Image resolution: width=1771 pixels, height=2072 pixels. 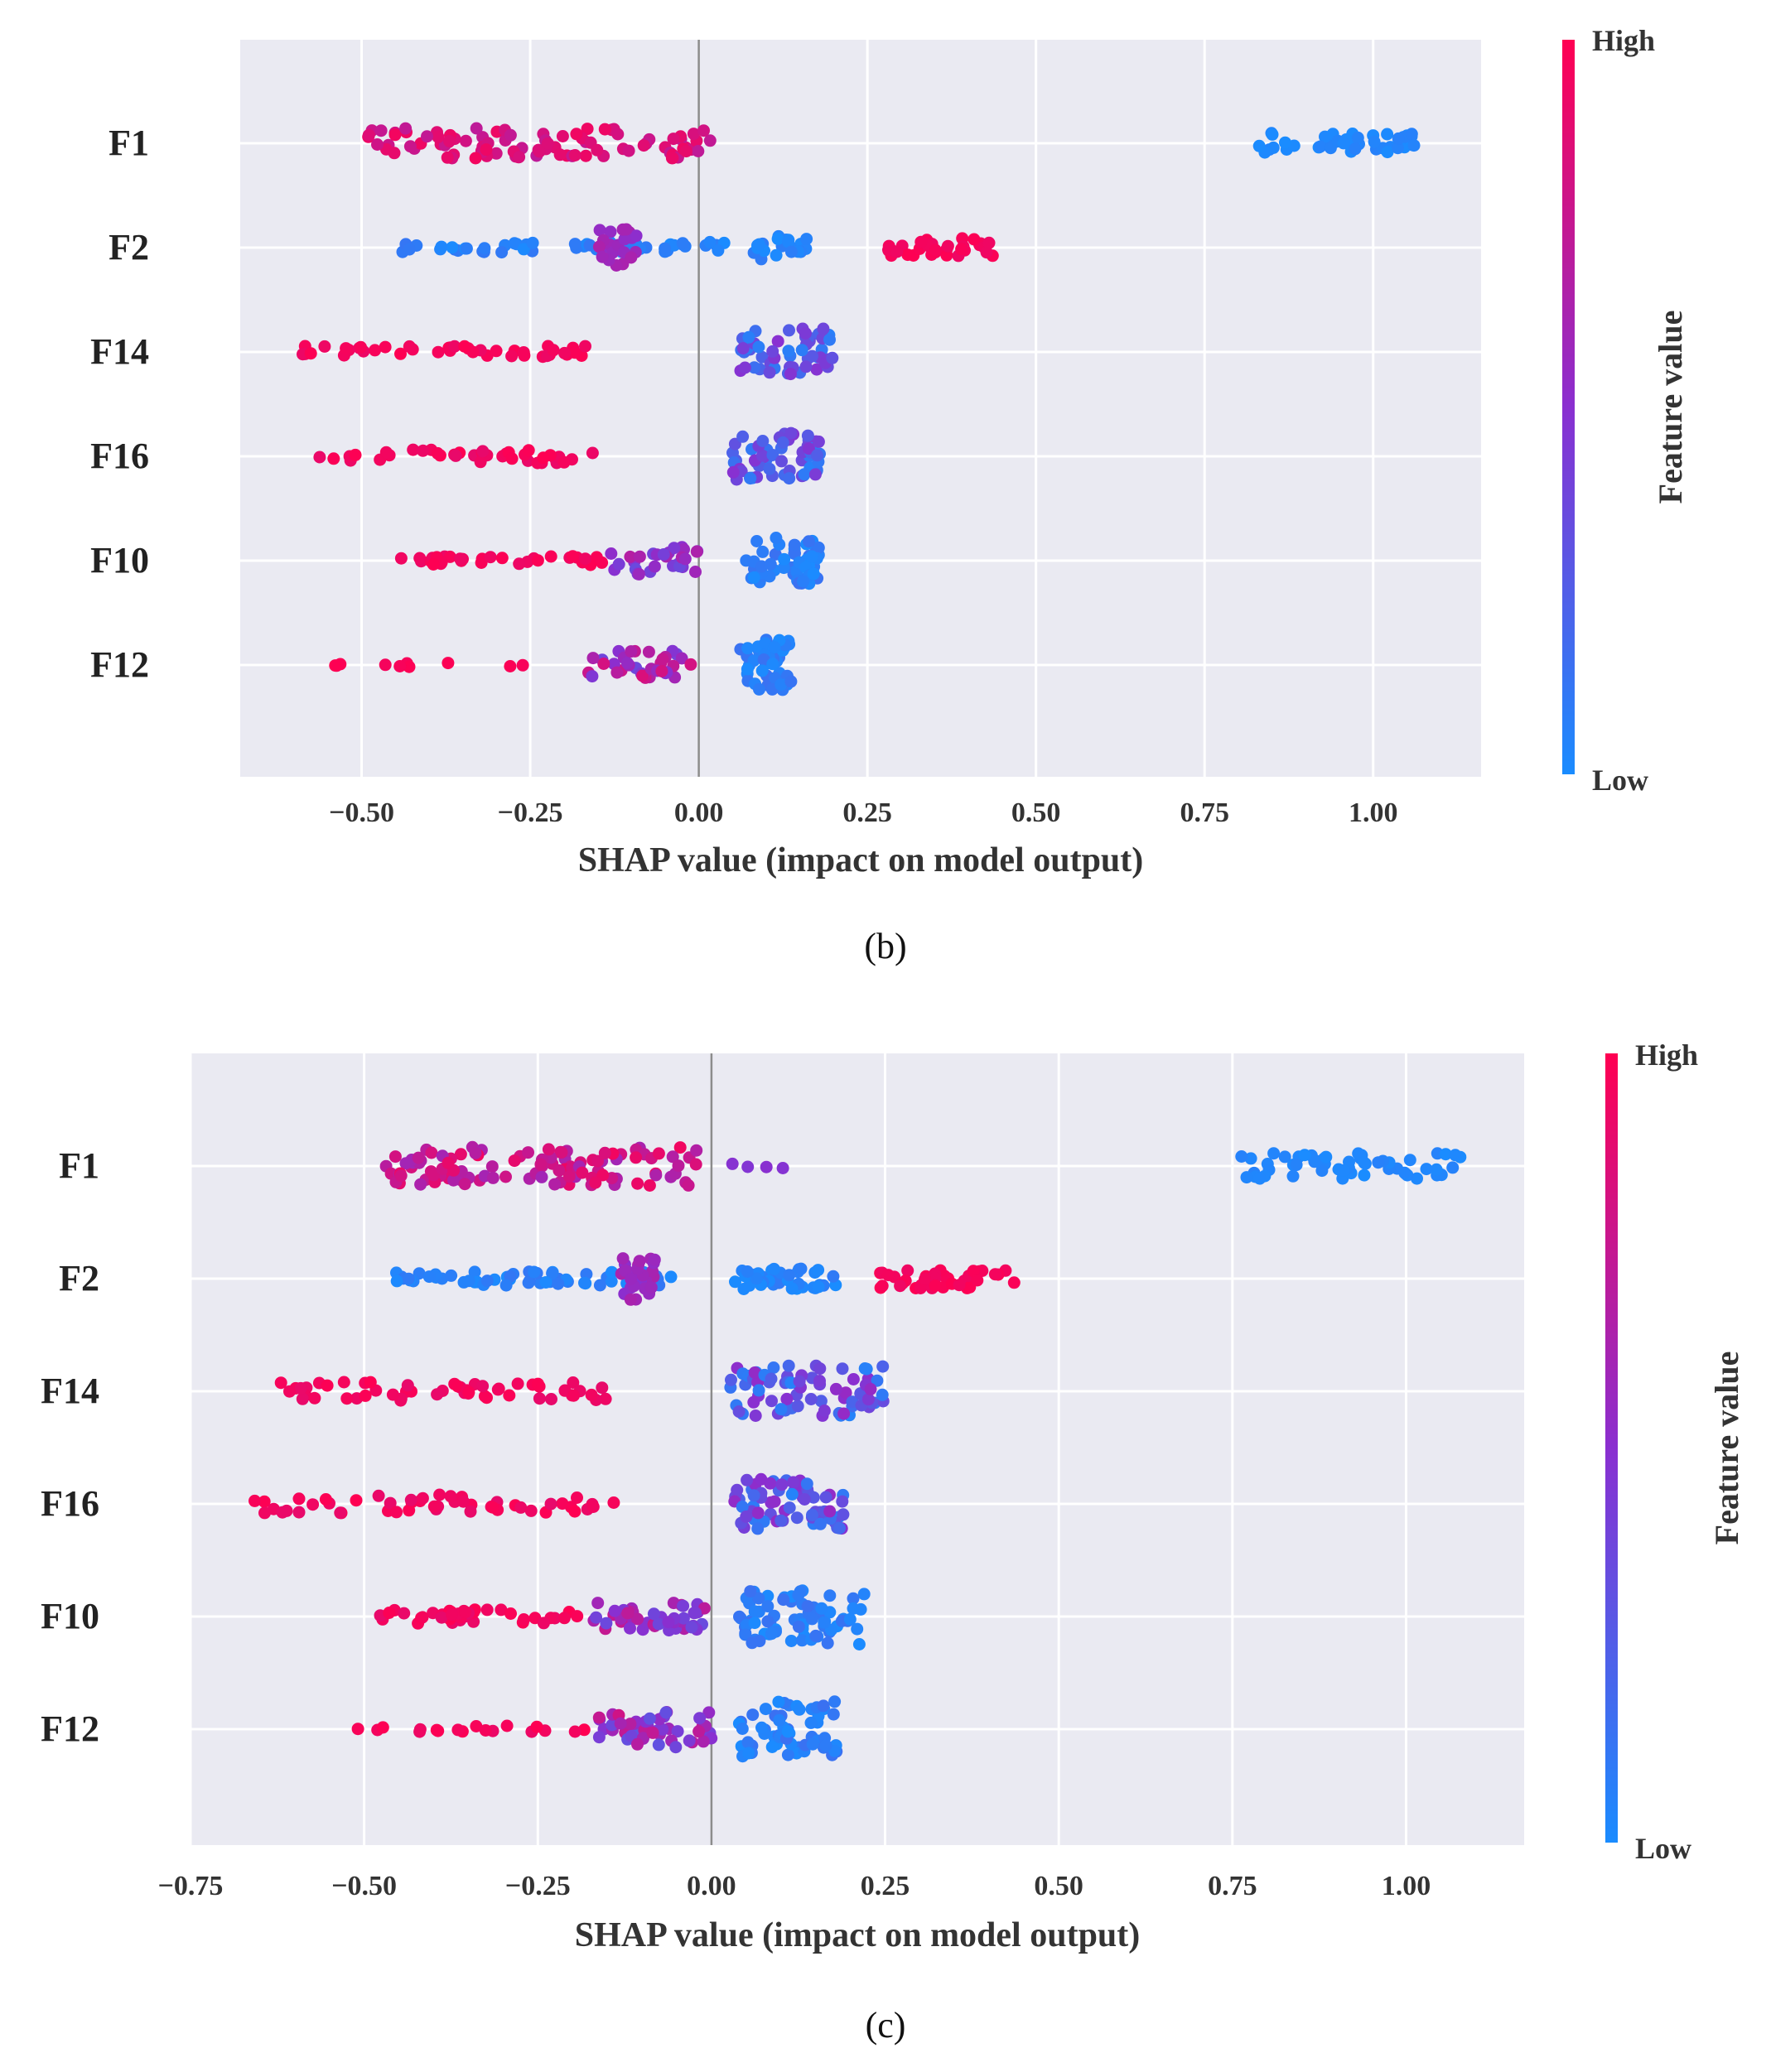 I want to click on feature-label: F14, so click(x=119, y=352).